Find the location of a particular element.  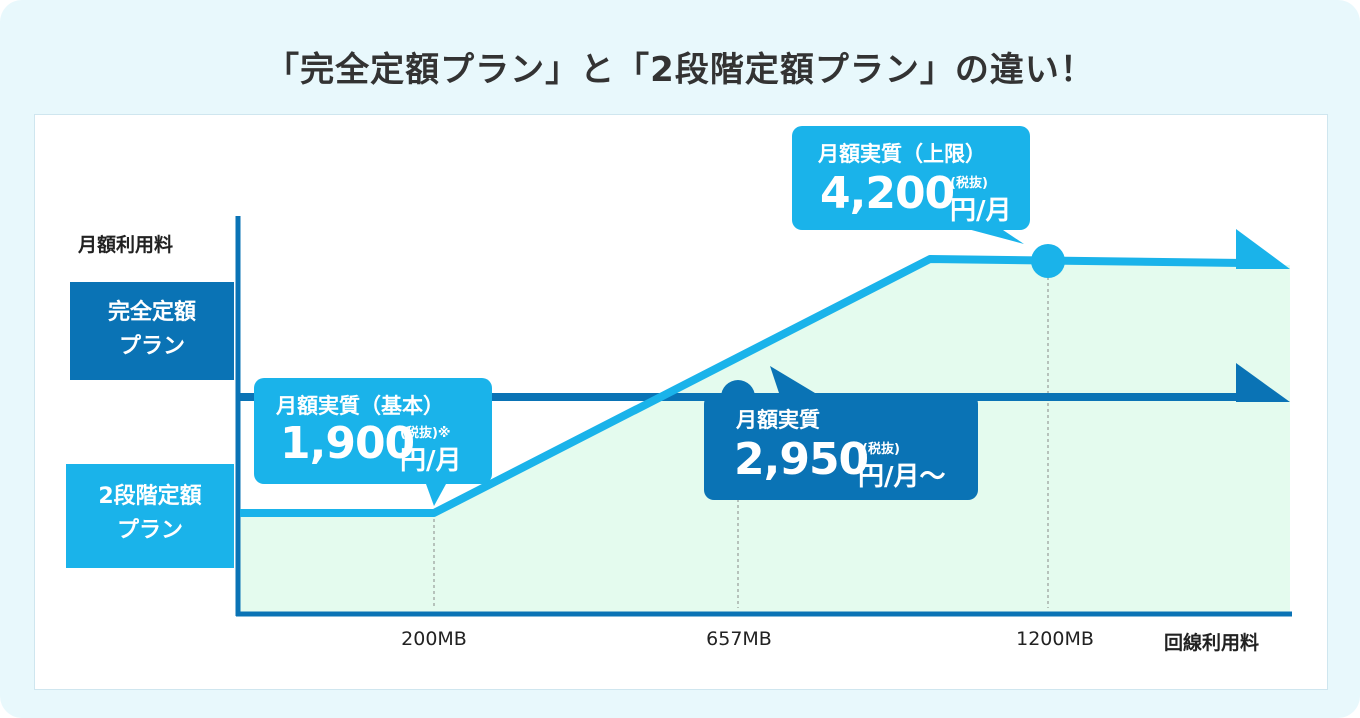

legend-two-tier-plan-line2: プラン is located at coordinates (149, 530).